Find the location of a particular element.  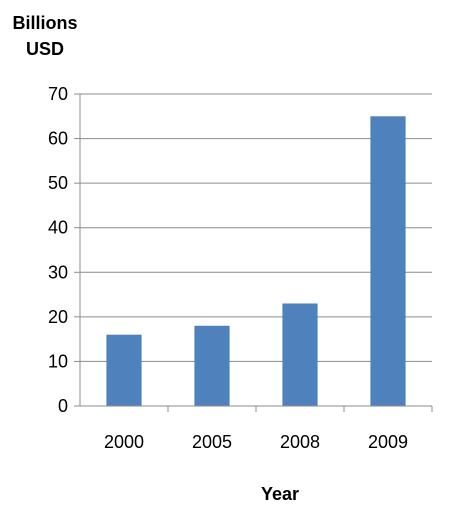

y-tick-label: 40 is located at coordinates (58, 228).